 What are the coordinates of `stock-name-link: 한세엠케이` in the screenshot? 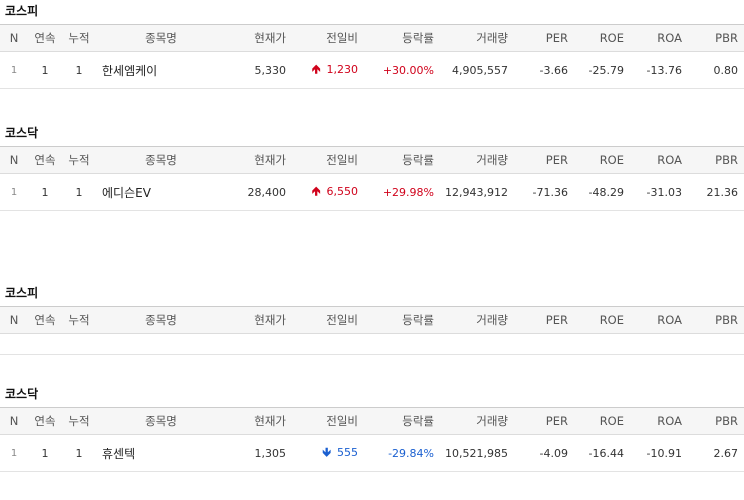 It's located at (161, 70).